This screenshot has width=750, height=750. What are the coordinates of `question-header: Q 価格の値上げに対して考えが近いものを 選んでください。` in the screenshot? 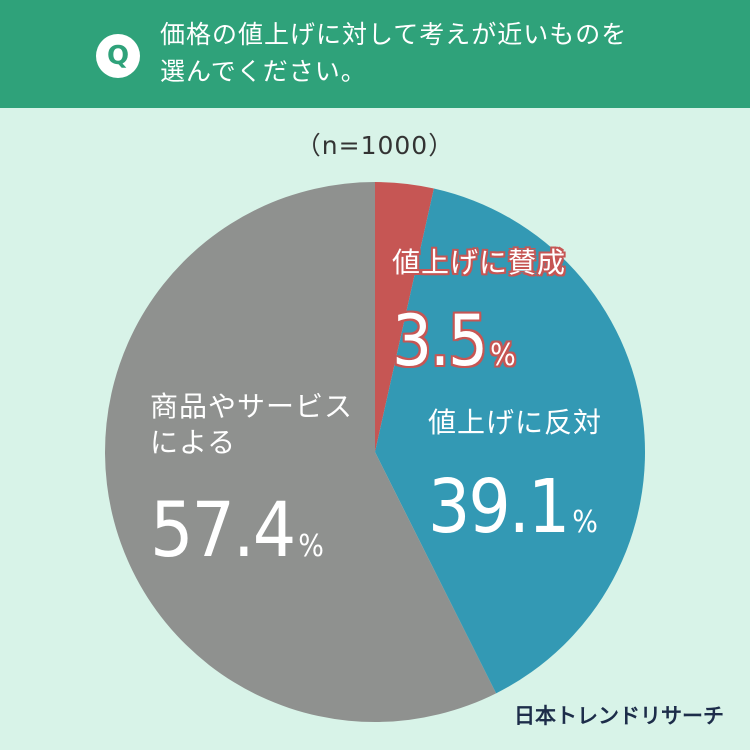 It's located at (375, 54).